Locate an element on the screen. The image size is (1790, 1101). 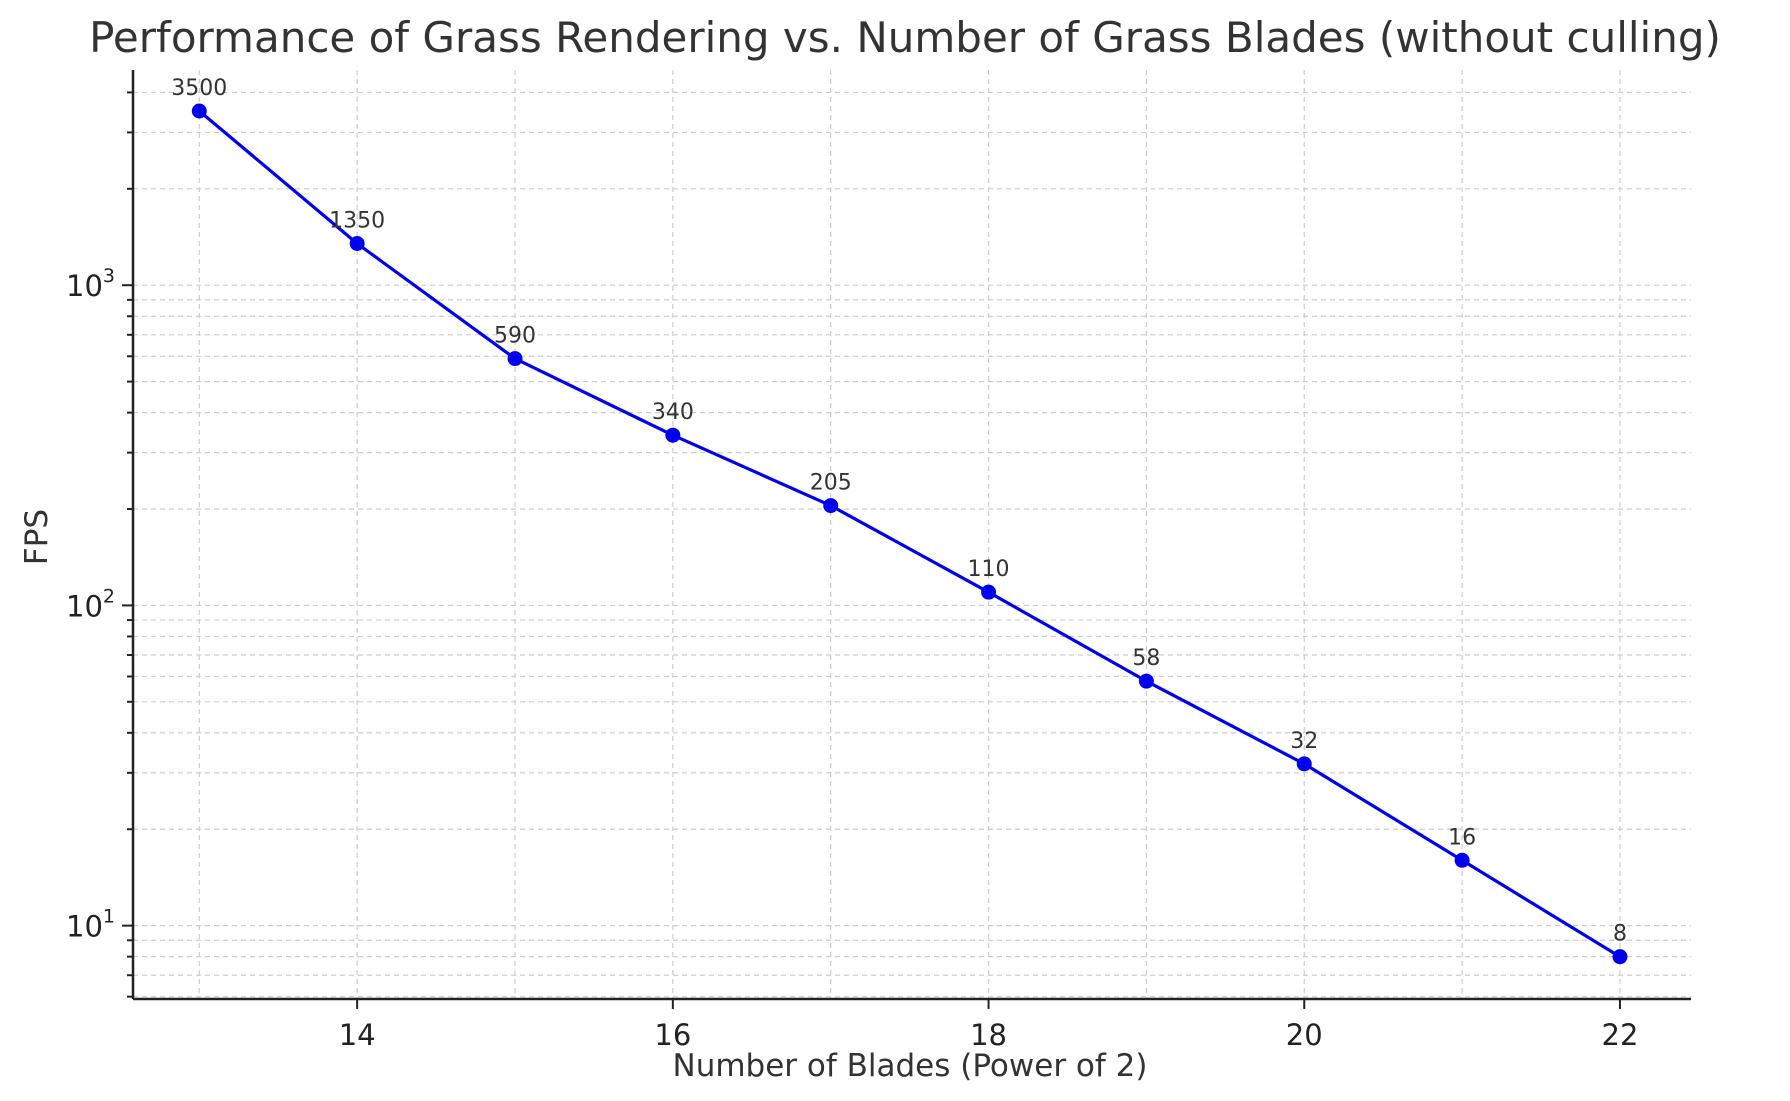
x-tick-label: 22 is located at coordinates (1620, 1035).